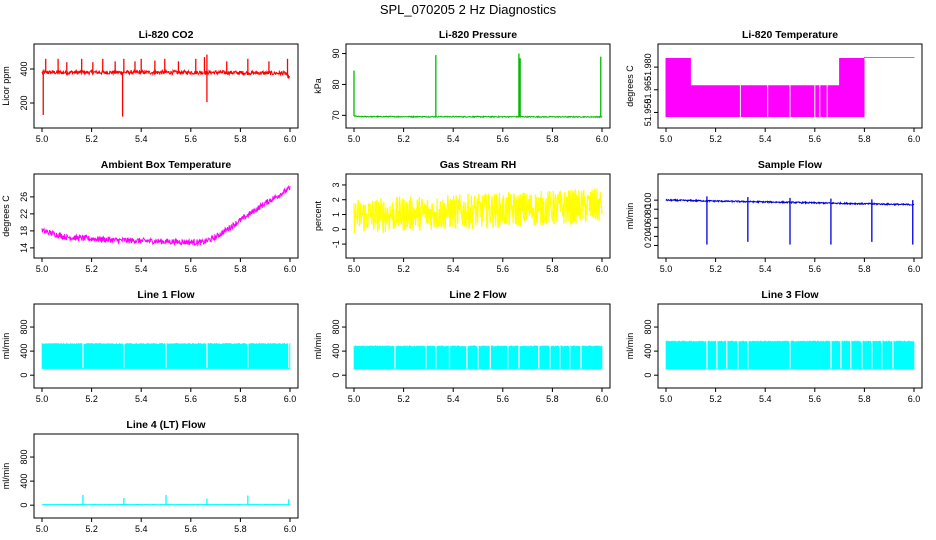 The width and height of the screenshot is (936, 540). What do you see at coordinates (24, 248) in the screenshot?
I see `y-tick-label: 14` at bounding box center [24, 248].